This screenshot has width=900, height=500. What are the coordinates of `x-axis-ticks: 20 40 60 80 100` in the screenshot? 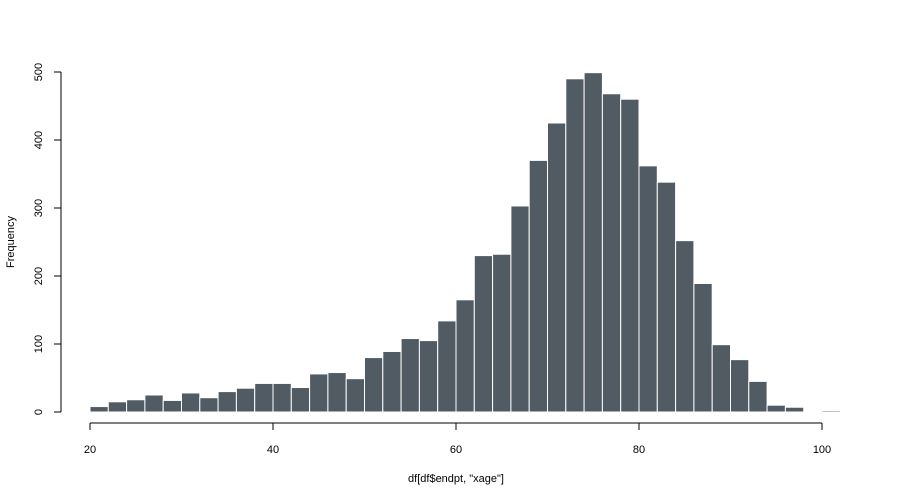 It's located at (457, 439).